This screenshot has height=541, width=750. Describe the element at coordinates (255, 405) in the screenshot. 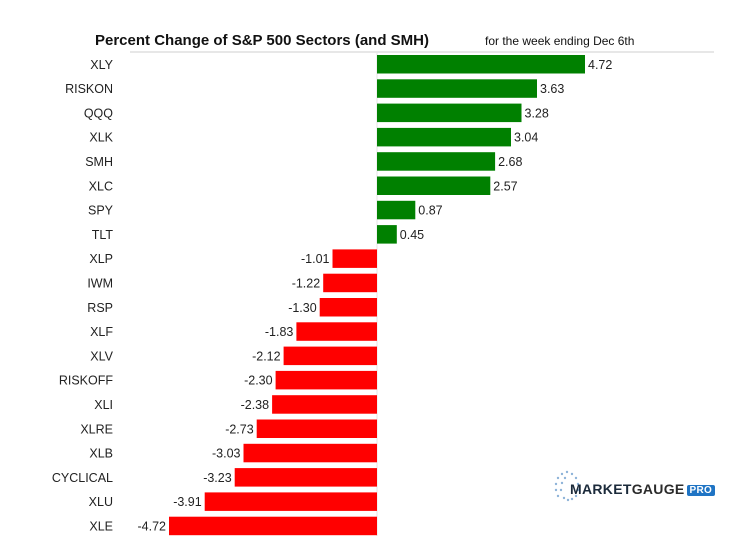

I see `value-label: -2.38` at that location.